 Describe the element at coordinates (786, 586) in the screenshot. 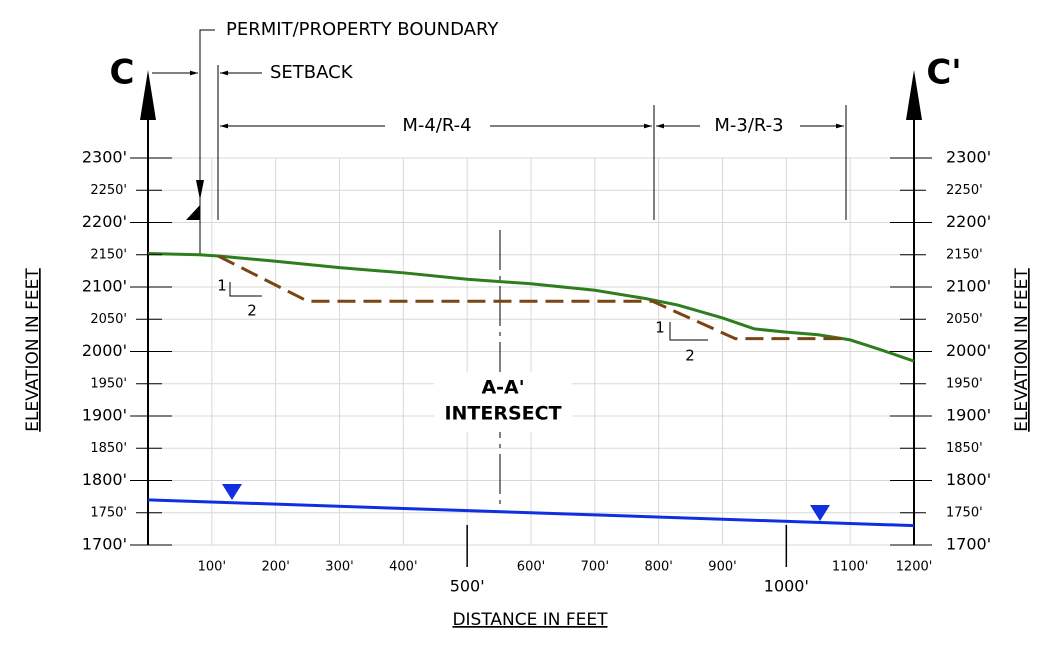

I see `x-tick-label: 1000'` at that location.